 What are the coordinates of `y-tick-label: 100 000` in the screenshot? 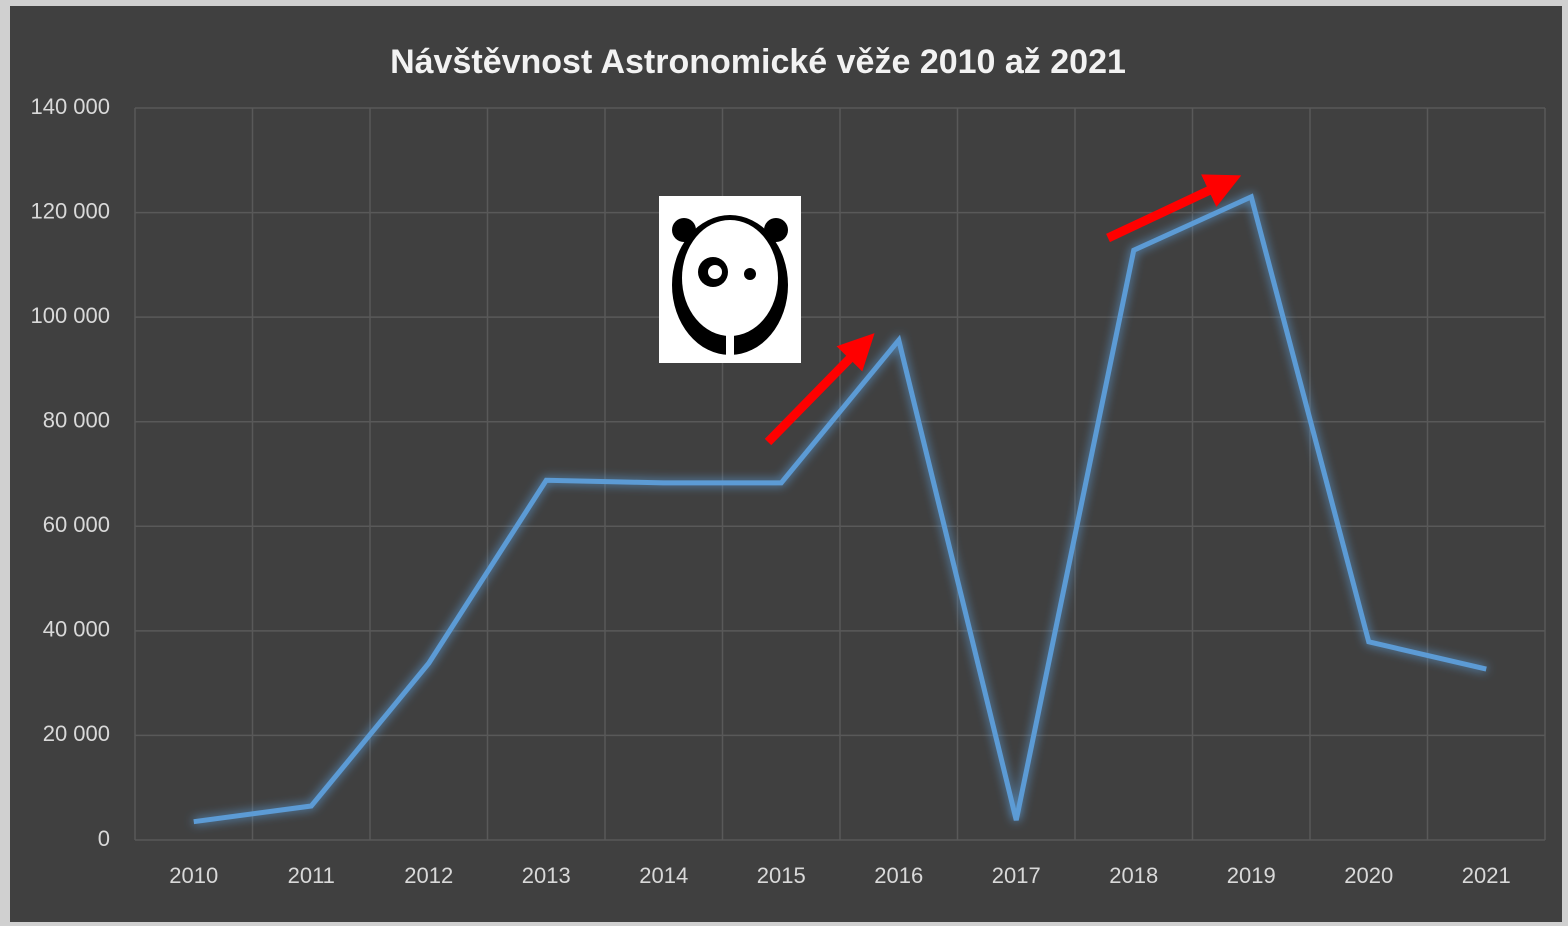 It's located at (70, 315).